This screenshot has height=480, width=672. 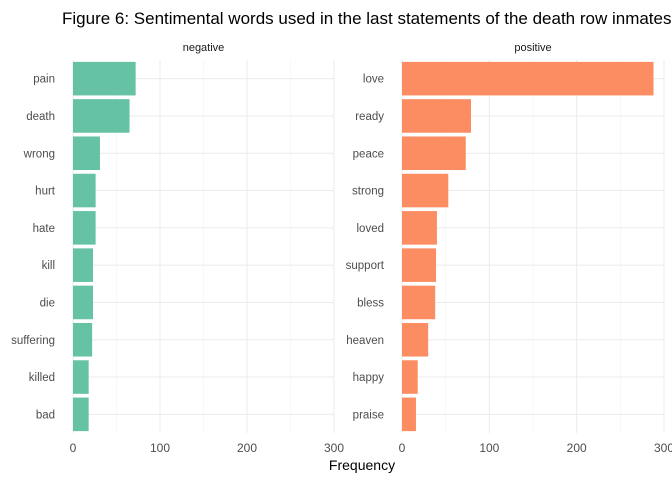 I want to click on category-label: die, so click(x=47, y=303).